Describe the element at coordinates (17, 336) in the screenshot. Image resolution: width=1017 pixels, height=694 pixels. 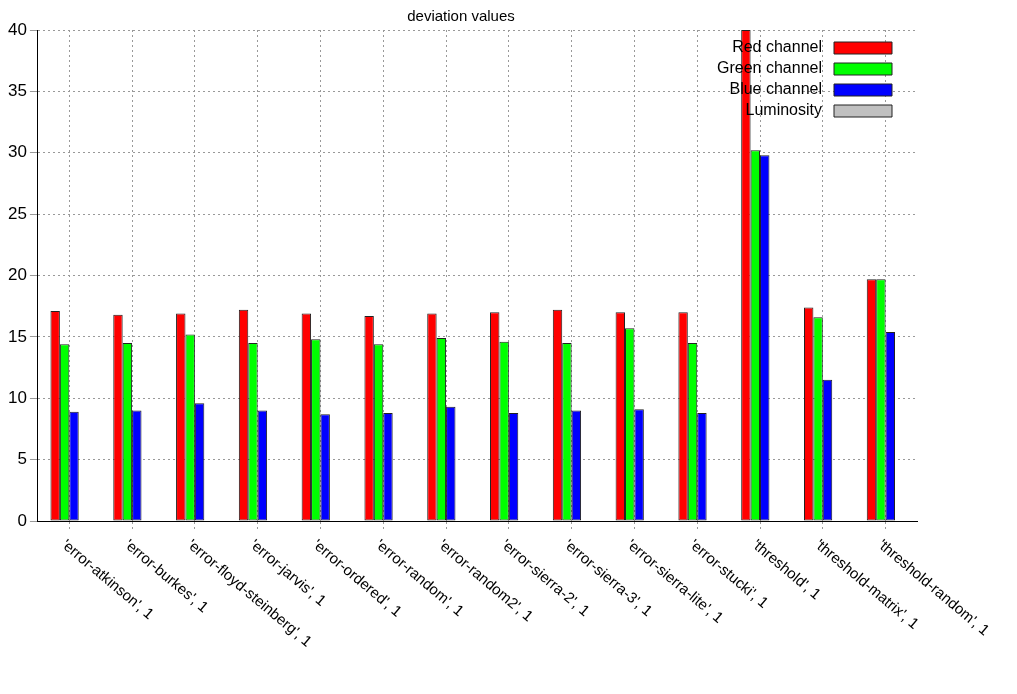
I see `y-tick-label: 15` at that location.